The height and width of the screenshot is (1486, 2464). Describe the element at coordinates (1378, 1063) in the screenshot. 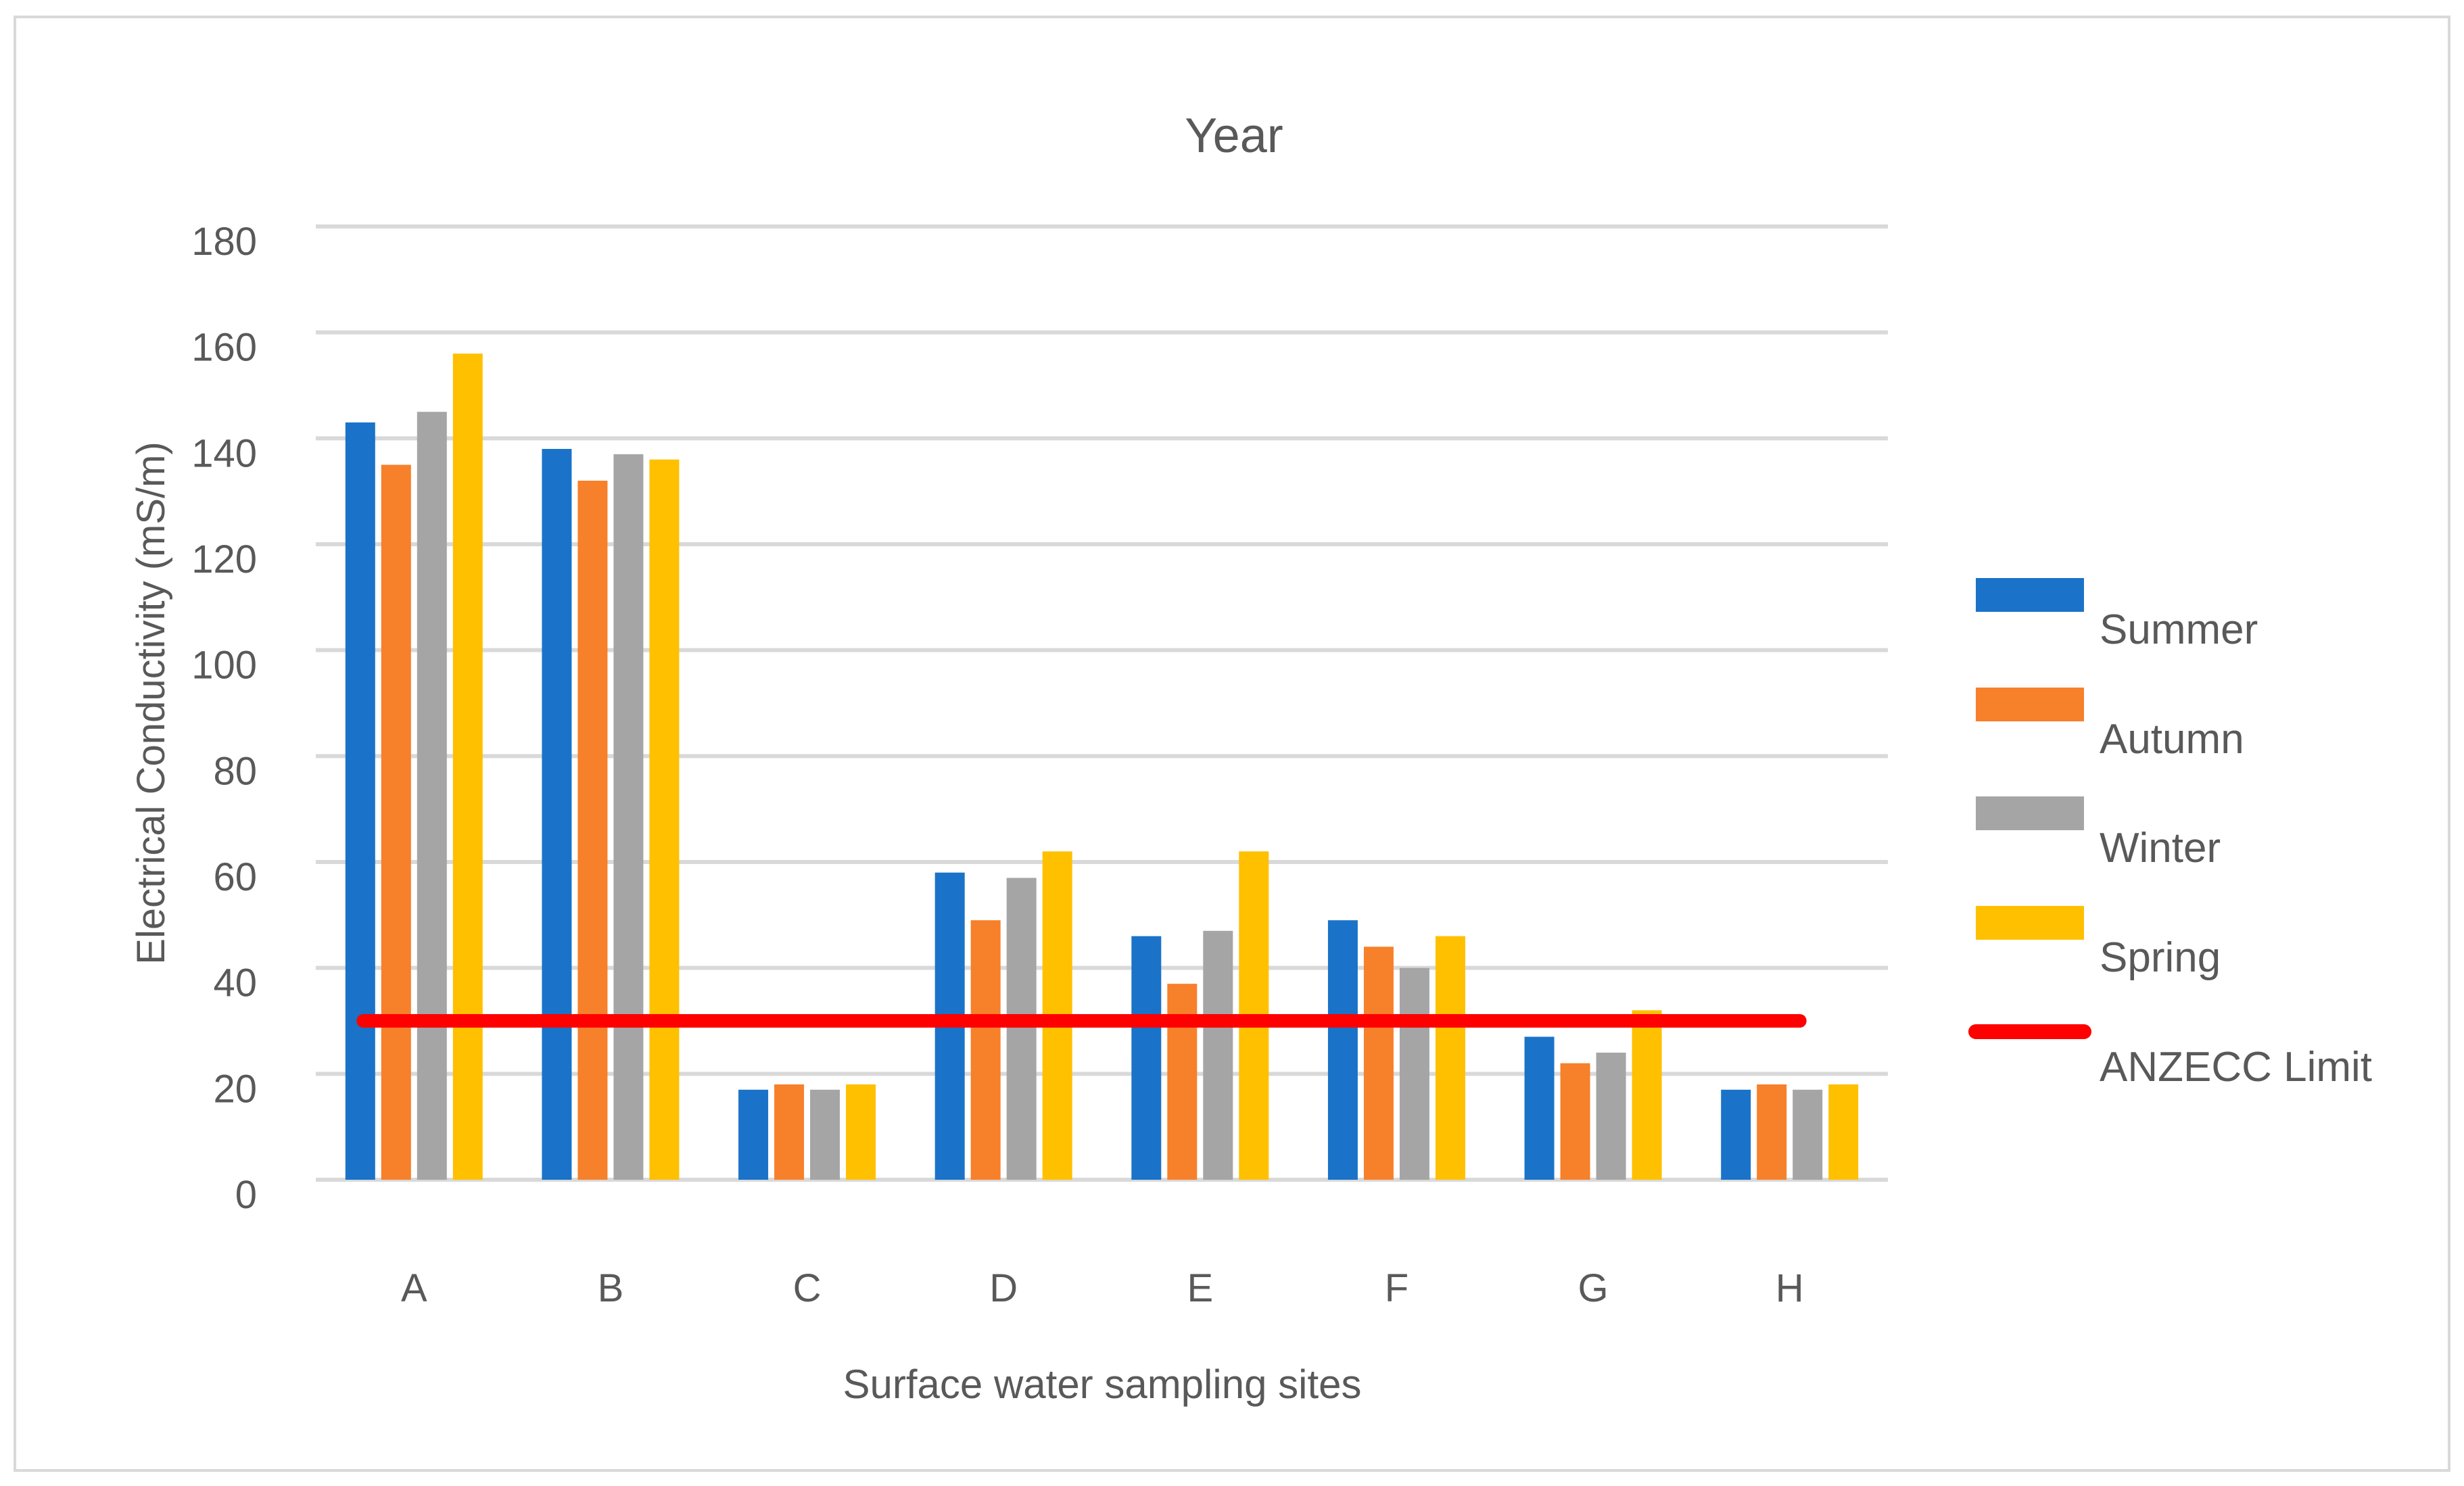

I see `bar-autumn-f` at that location.